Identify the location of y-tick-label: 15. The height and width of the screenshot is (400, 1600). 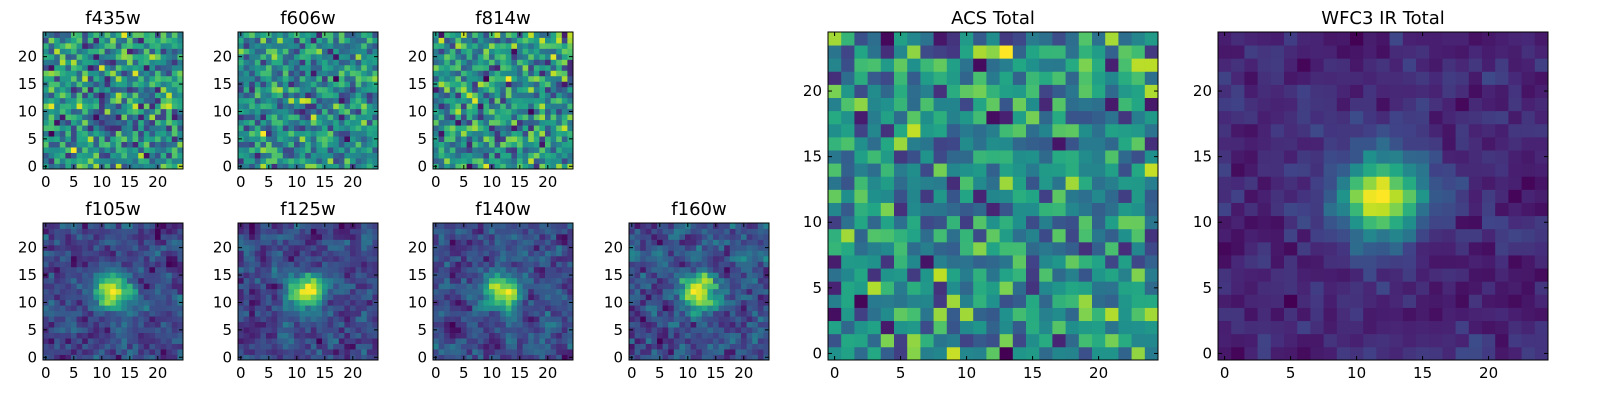
(417, 275).